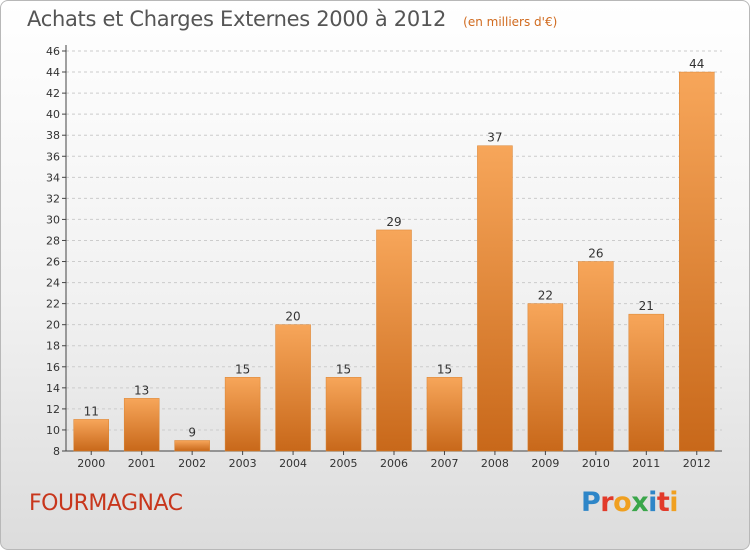 The height and width of the screenshot is (550, 750). Describe the element at coordinates (91, 463) in the screenshot. I see `x-tick-label-2000: 2000` at that location.